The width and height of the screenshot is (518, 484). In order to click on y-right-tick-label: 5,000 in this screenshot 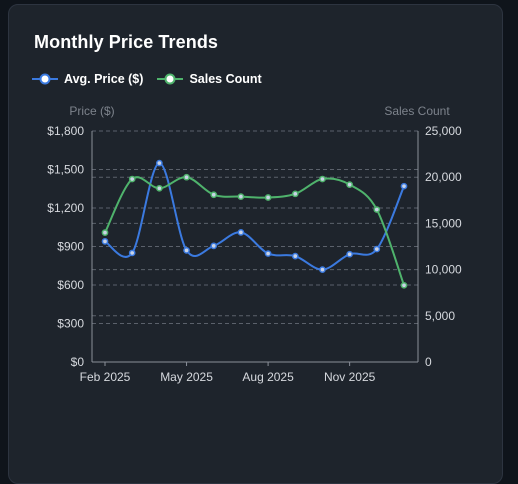, I will do `click(440, 316)`.